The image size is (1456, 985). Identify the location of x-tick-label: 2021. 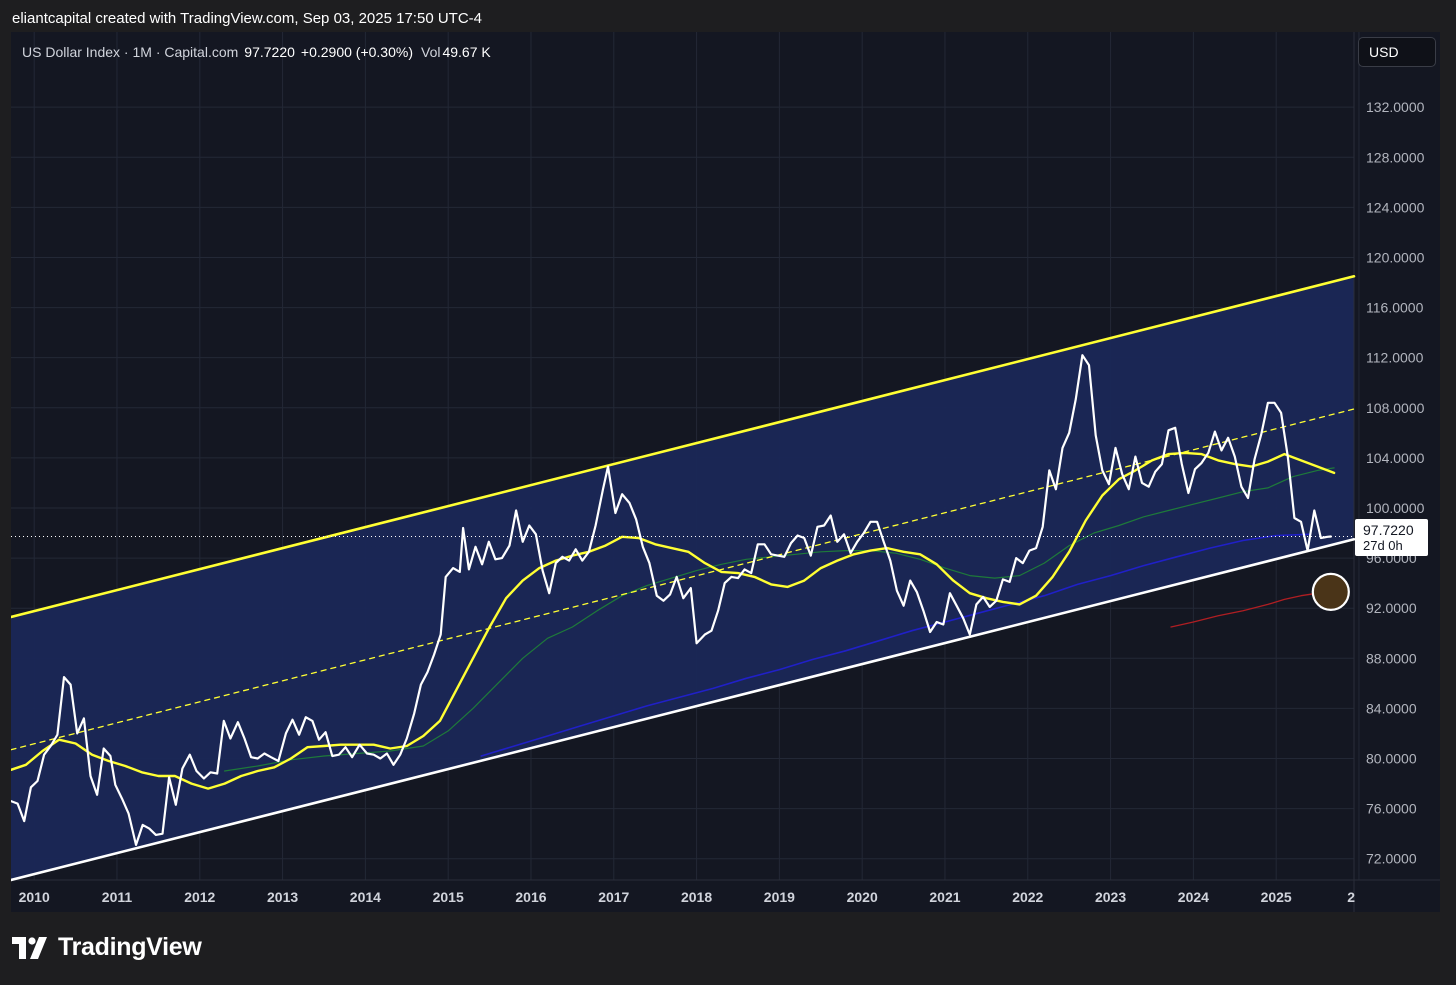
(944, 897).